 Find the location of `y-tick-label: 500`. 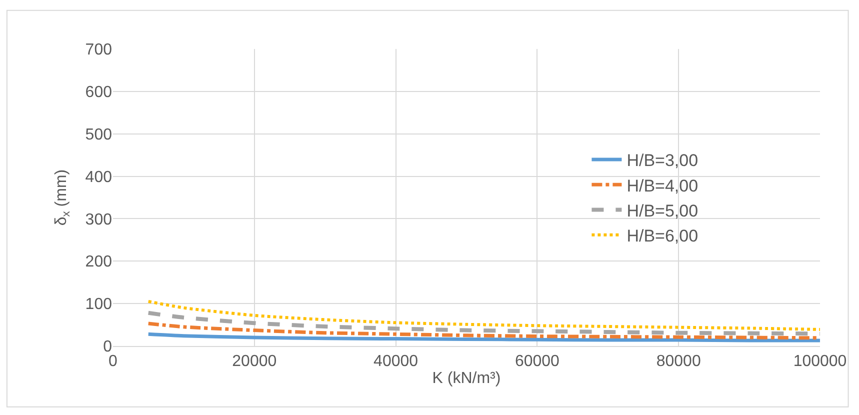

y-tick-label: 500 is located at coordinates (98, 135).